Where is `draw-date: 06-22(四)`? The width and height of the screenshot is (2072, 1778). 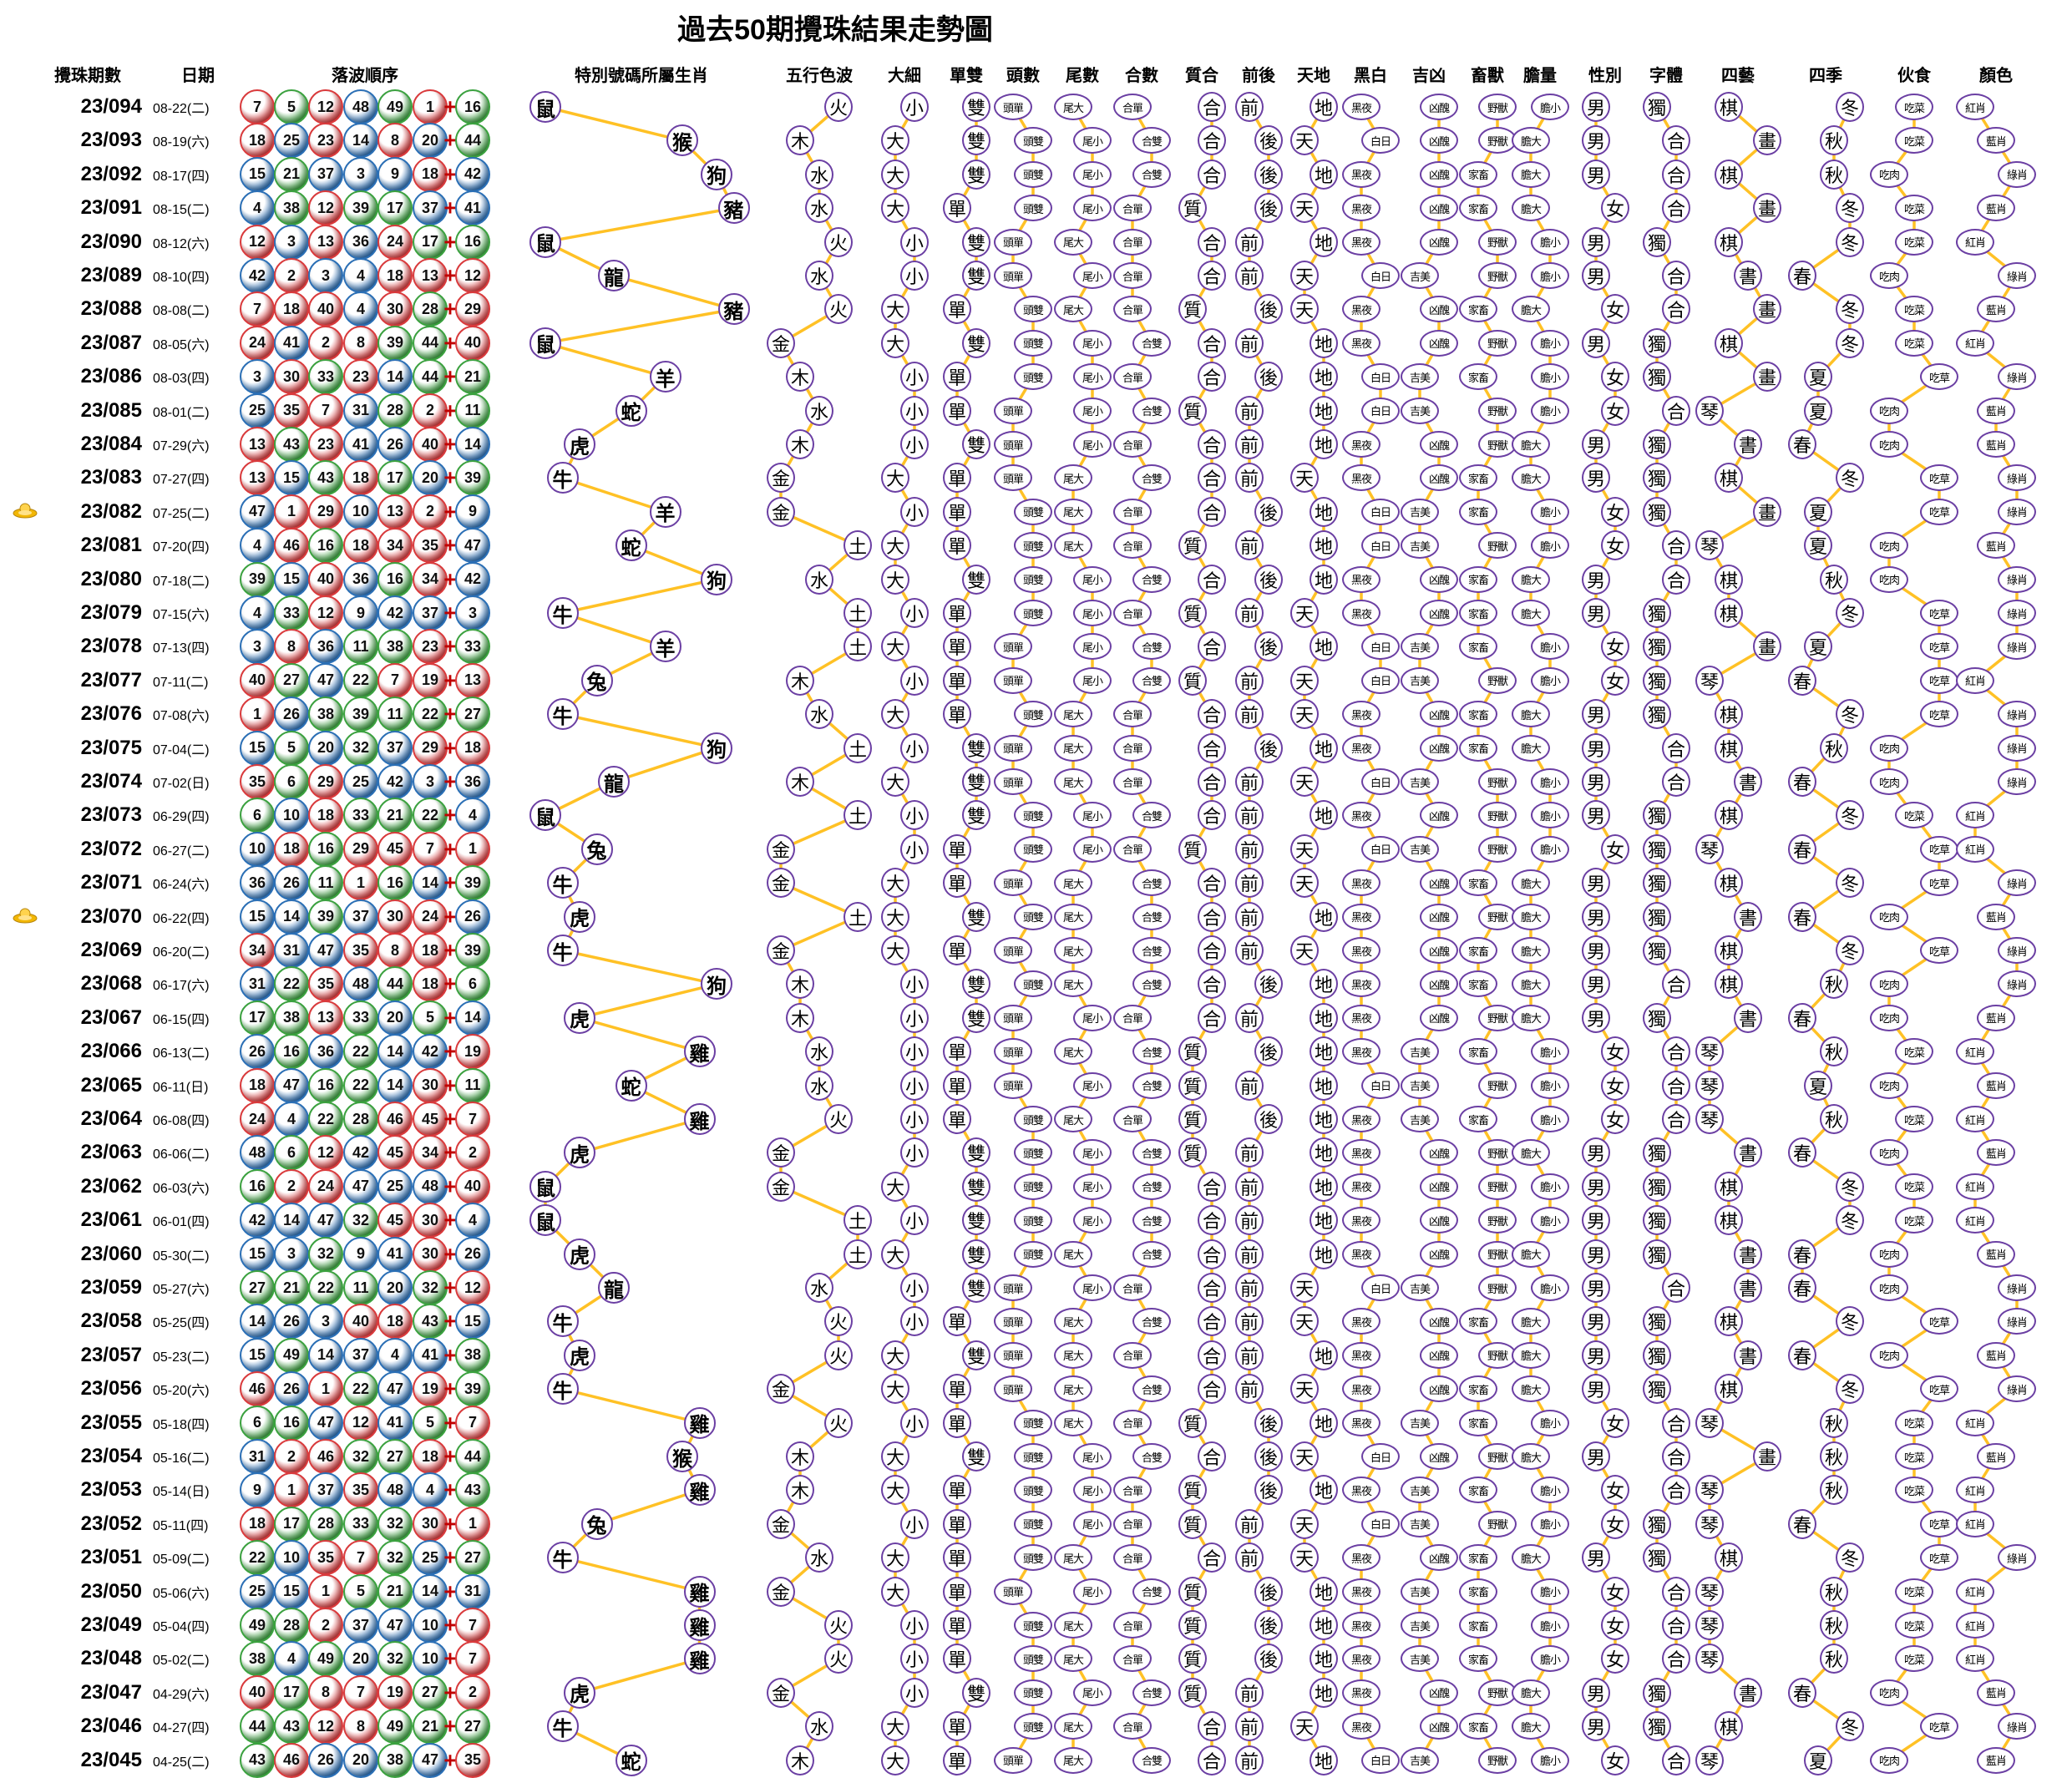
draw-date: 06-22(四) is located at coordinates (181, 918).